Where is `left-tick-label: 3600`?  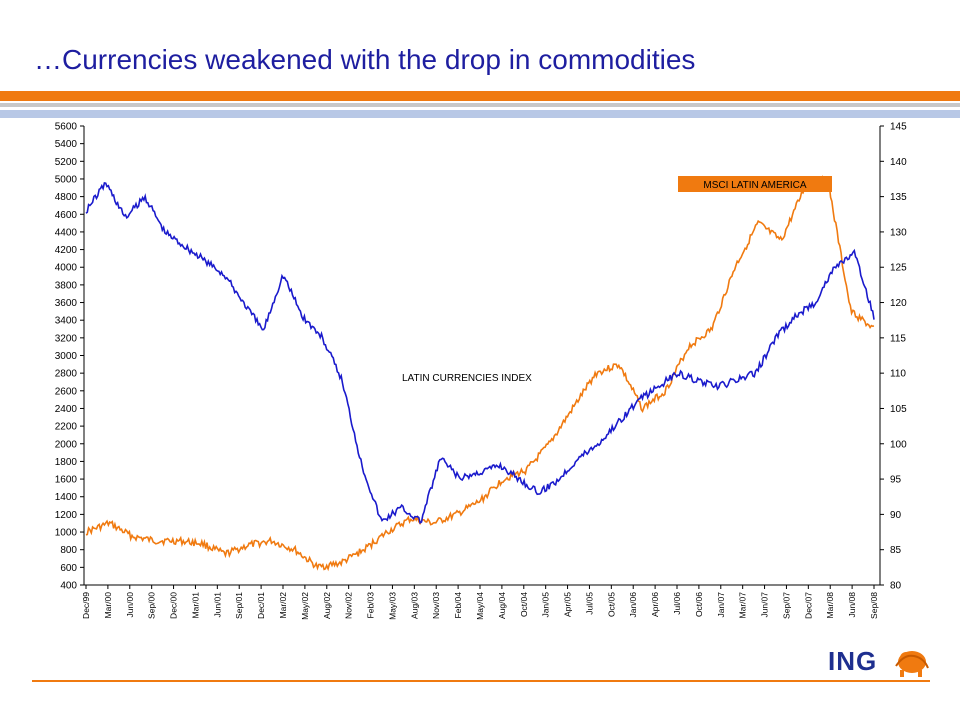
left-tick-label: 3600 is located at coordinates (66, 303).